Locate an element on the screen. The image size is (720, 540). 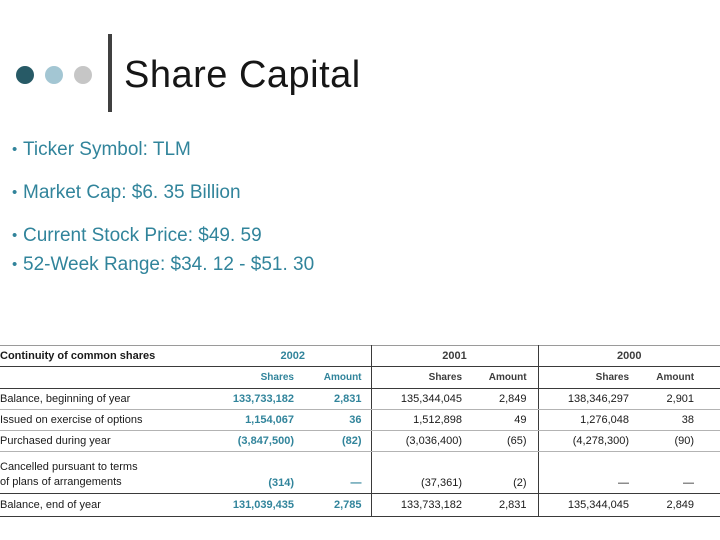
bullet-item: • 52-Week Range: $34. 12 - $51. 30 is located at coordinates (163, 265).